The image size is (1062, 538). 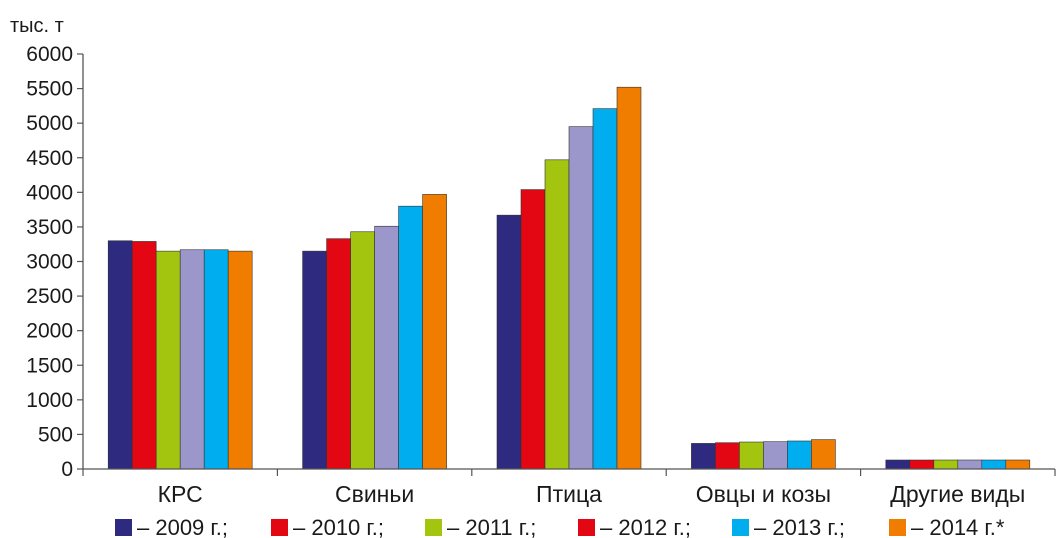 What do you see at coordinates (799, 526) in the screenshot?
I see `legend-label: – 2013 г.;` at bounding box center [799, 526].